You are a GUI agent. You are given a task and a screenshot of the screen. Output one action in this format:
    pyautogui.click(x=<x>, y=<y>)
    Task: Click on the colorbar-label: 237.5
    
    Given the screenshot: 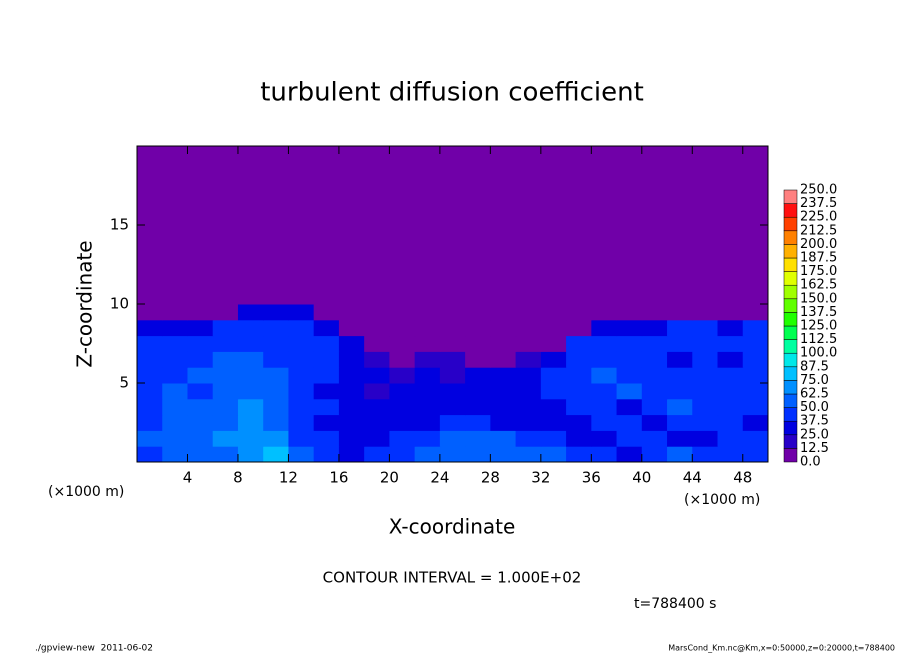 What is the action you would take?
    pyautogui.click(x=818, y=203)
    